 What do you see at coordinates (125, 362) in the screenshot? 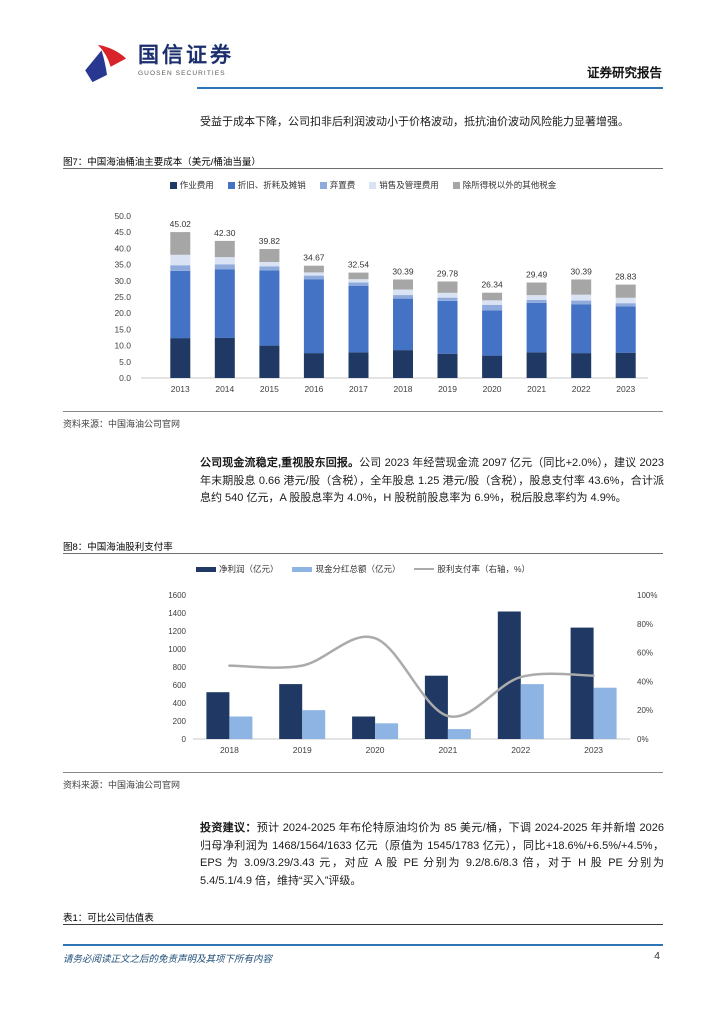
I see `y-tick-label: 5.0` at bounding box center [125, 362].